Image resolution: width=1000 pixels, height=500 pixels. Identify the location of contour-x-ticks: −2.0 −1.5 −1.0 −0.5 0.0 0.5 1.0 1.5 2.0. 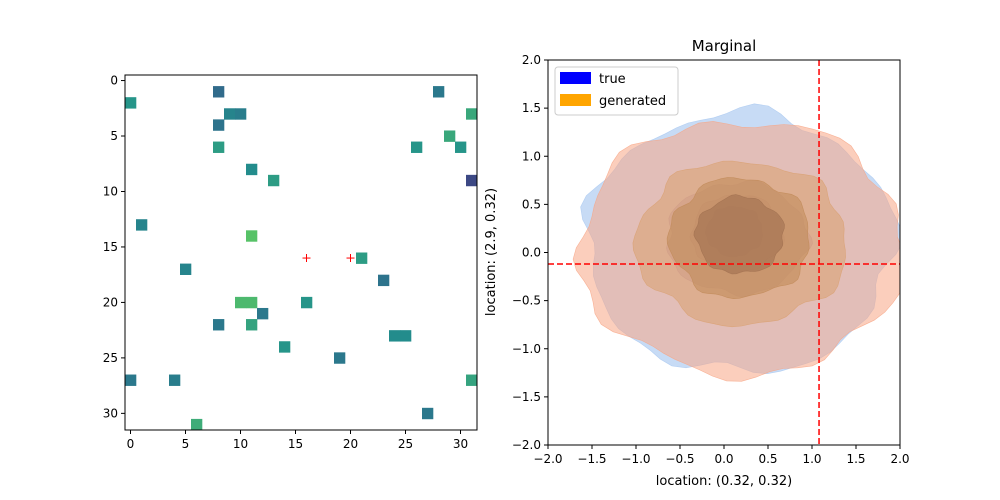
(721, 455).